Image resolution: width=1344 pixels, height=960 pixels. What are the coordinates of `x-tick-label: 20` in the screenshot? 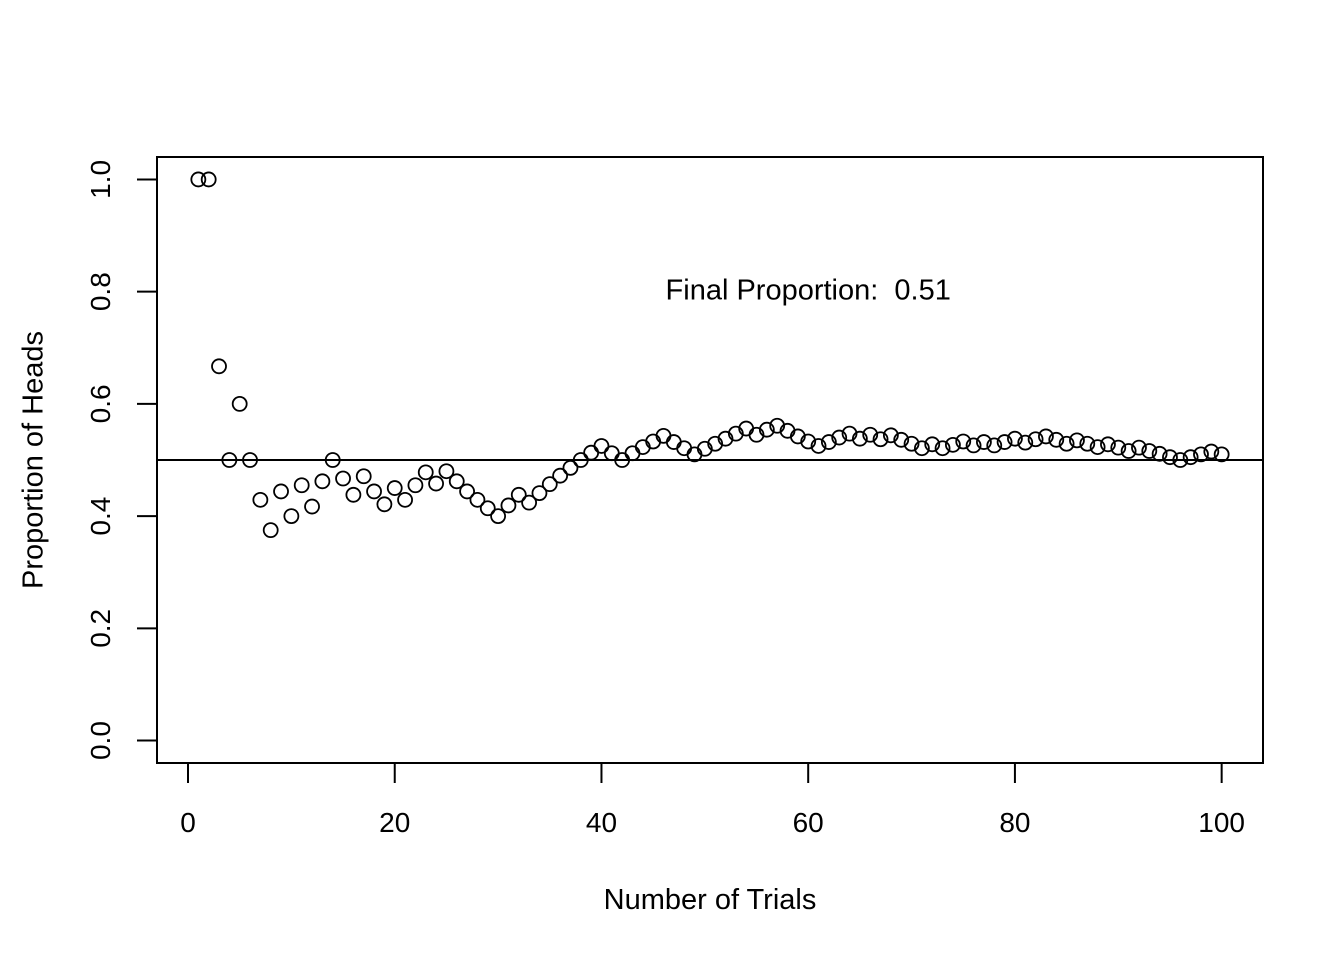 It's located at (394, 822).